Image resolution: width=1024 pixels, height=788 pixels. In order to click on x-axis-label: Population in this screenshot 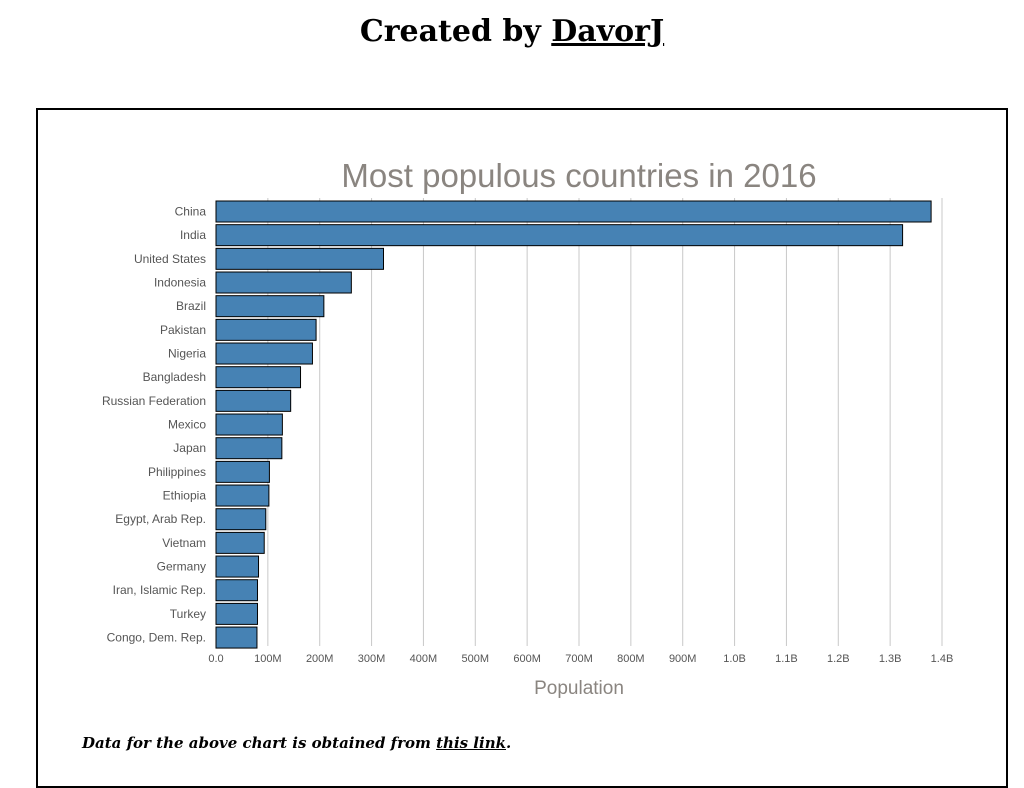, I will do `click(579, 688)`.